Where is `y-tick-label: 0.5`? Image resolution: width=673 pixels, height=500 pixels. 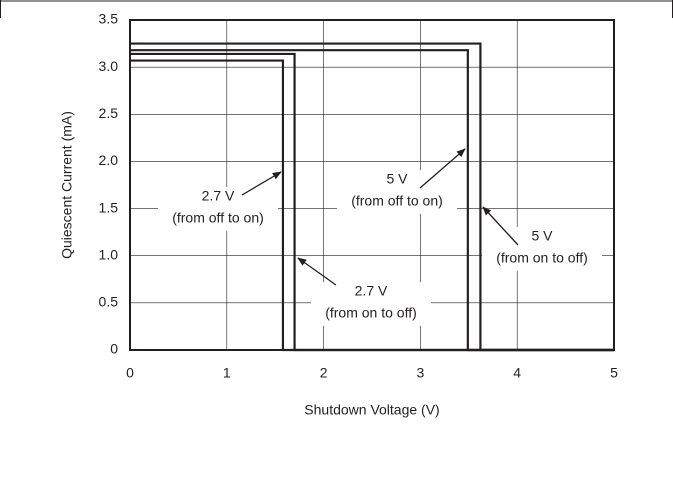 y-tick-label: 0.5 is located at coordinates (109, 302).